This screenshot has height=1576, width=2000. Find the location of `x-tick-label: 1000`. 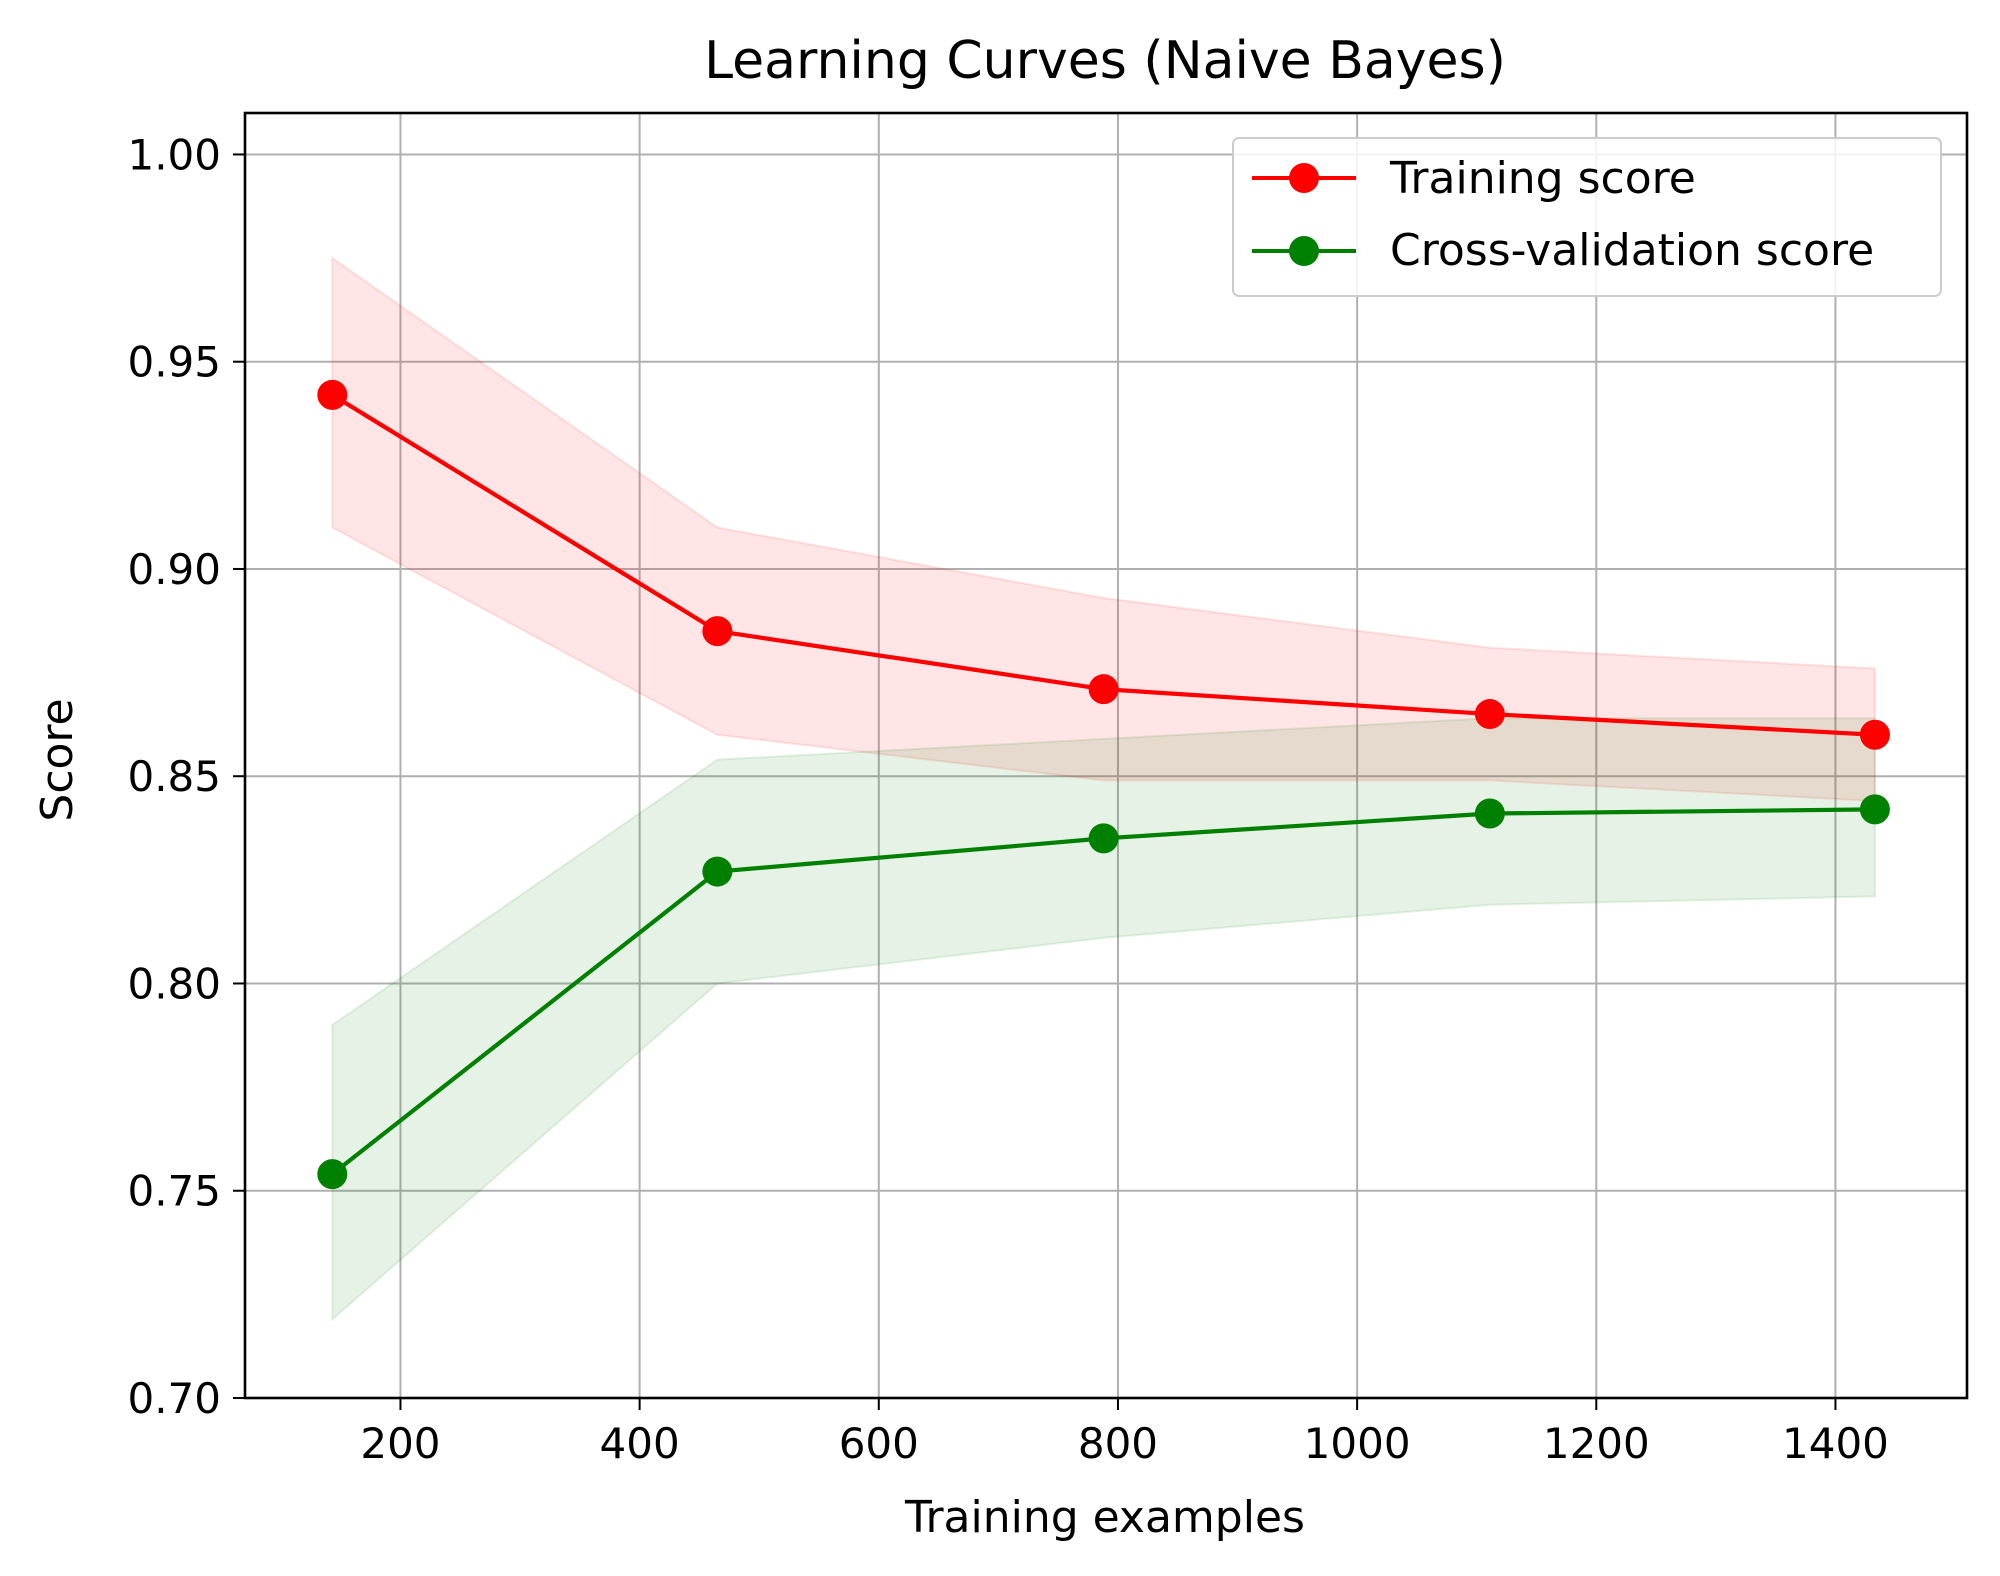

x-tick-label: 1000 is located at coordinates (1357, 1443).